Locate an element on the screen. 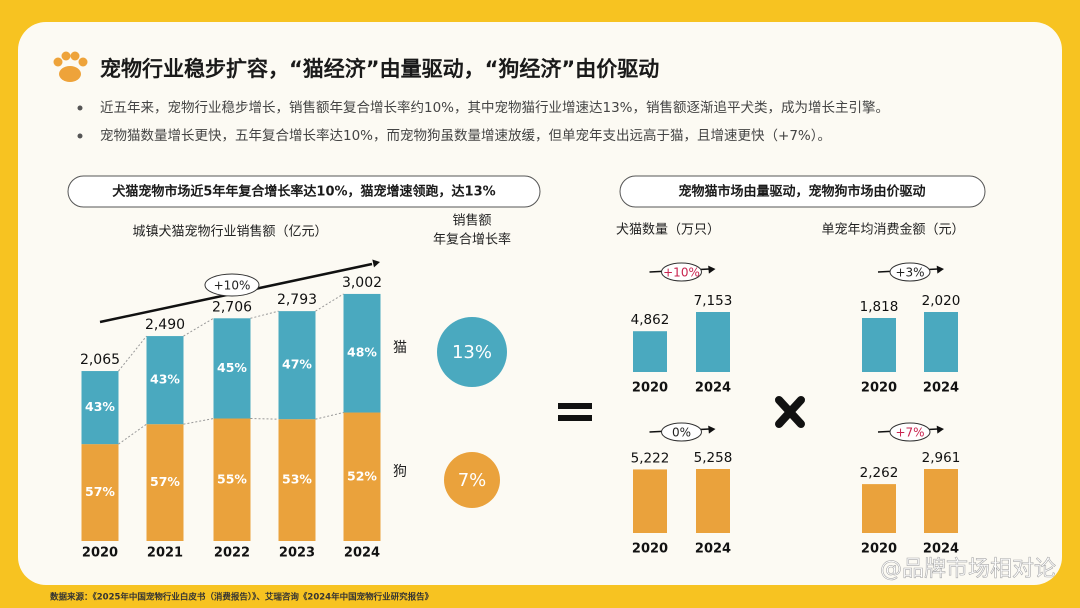 The width and height of the screenshot is (1080, 608). left-header: 犬猫宠物市场近5年年复合增长率达10%，猫宠增速领跑，达13% is located at coordinates (303, 192).